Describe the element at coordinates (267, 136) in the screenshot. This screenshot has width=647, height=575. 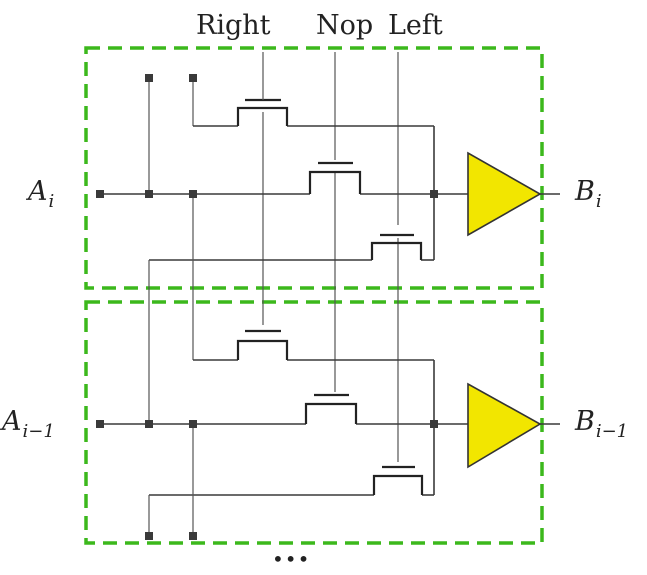
I see `nodes-stage-i` at that location.